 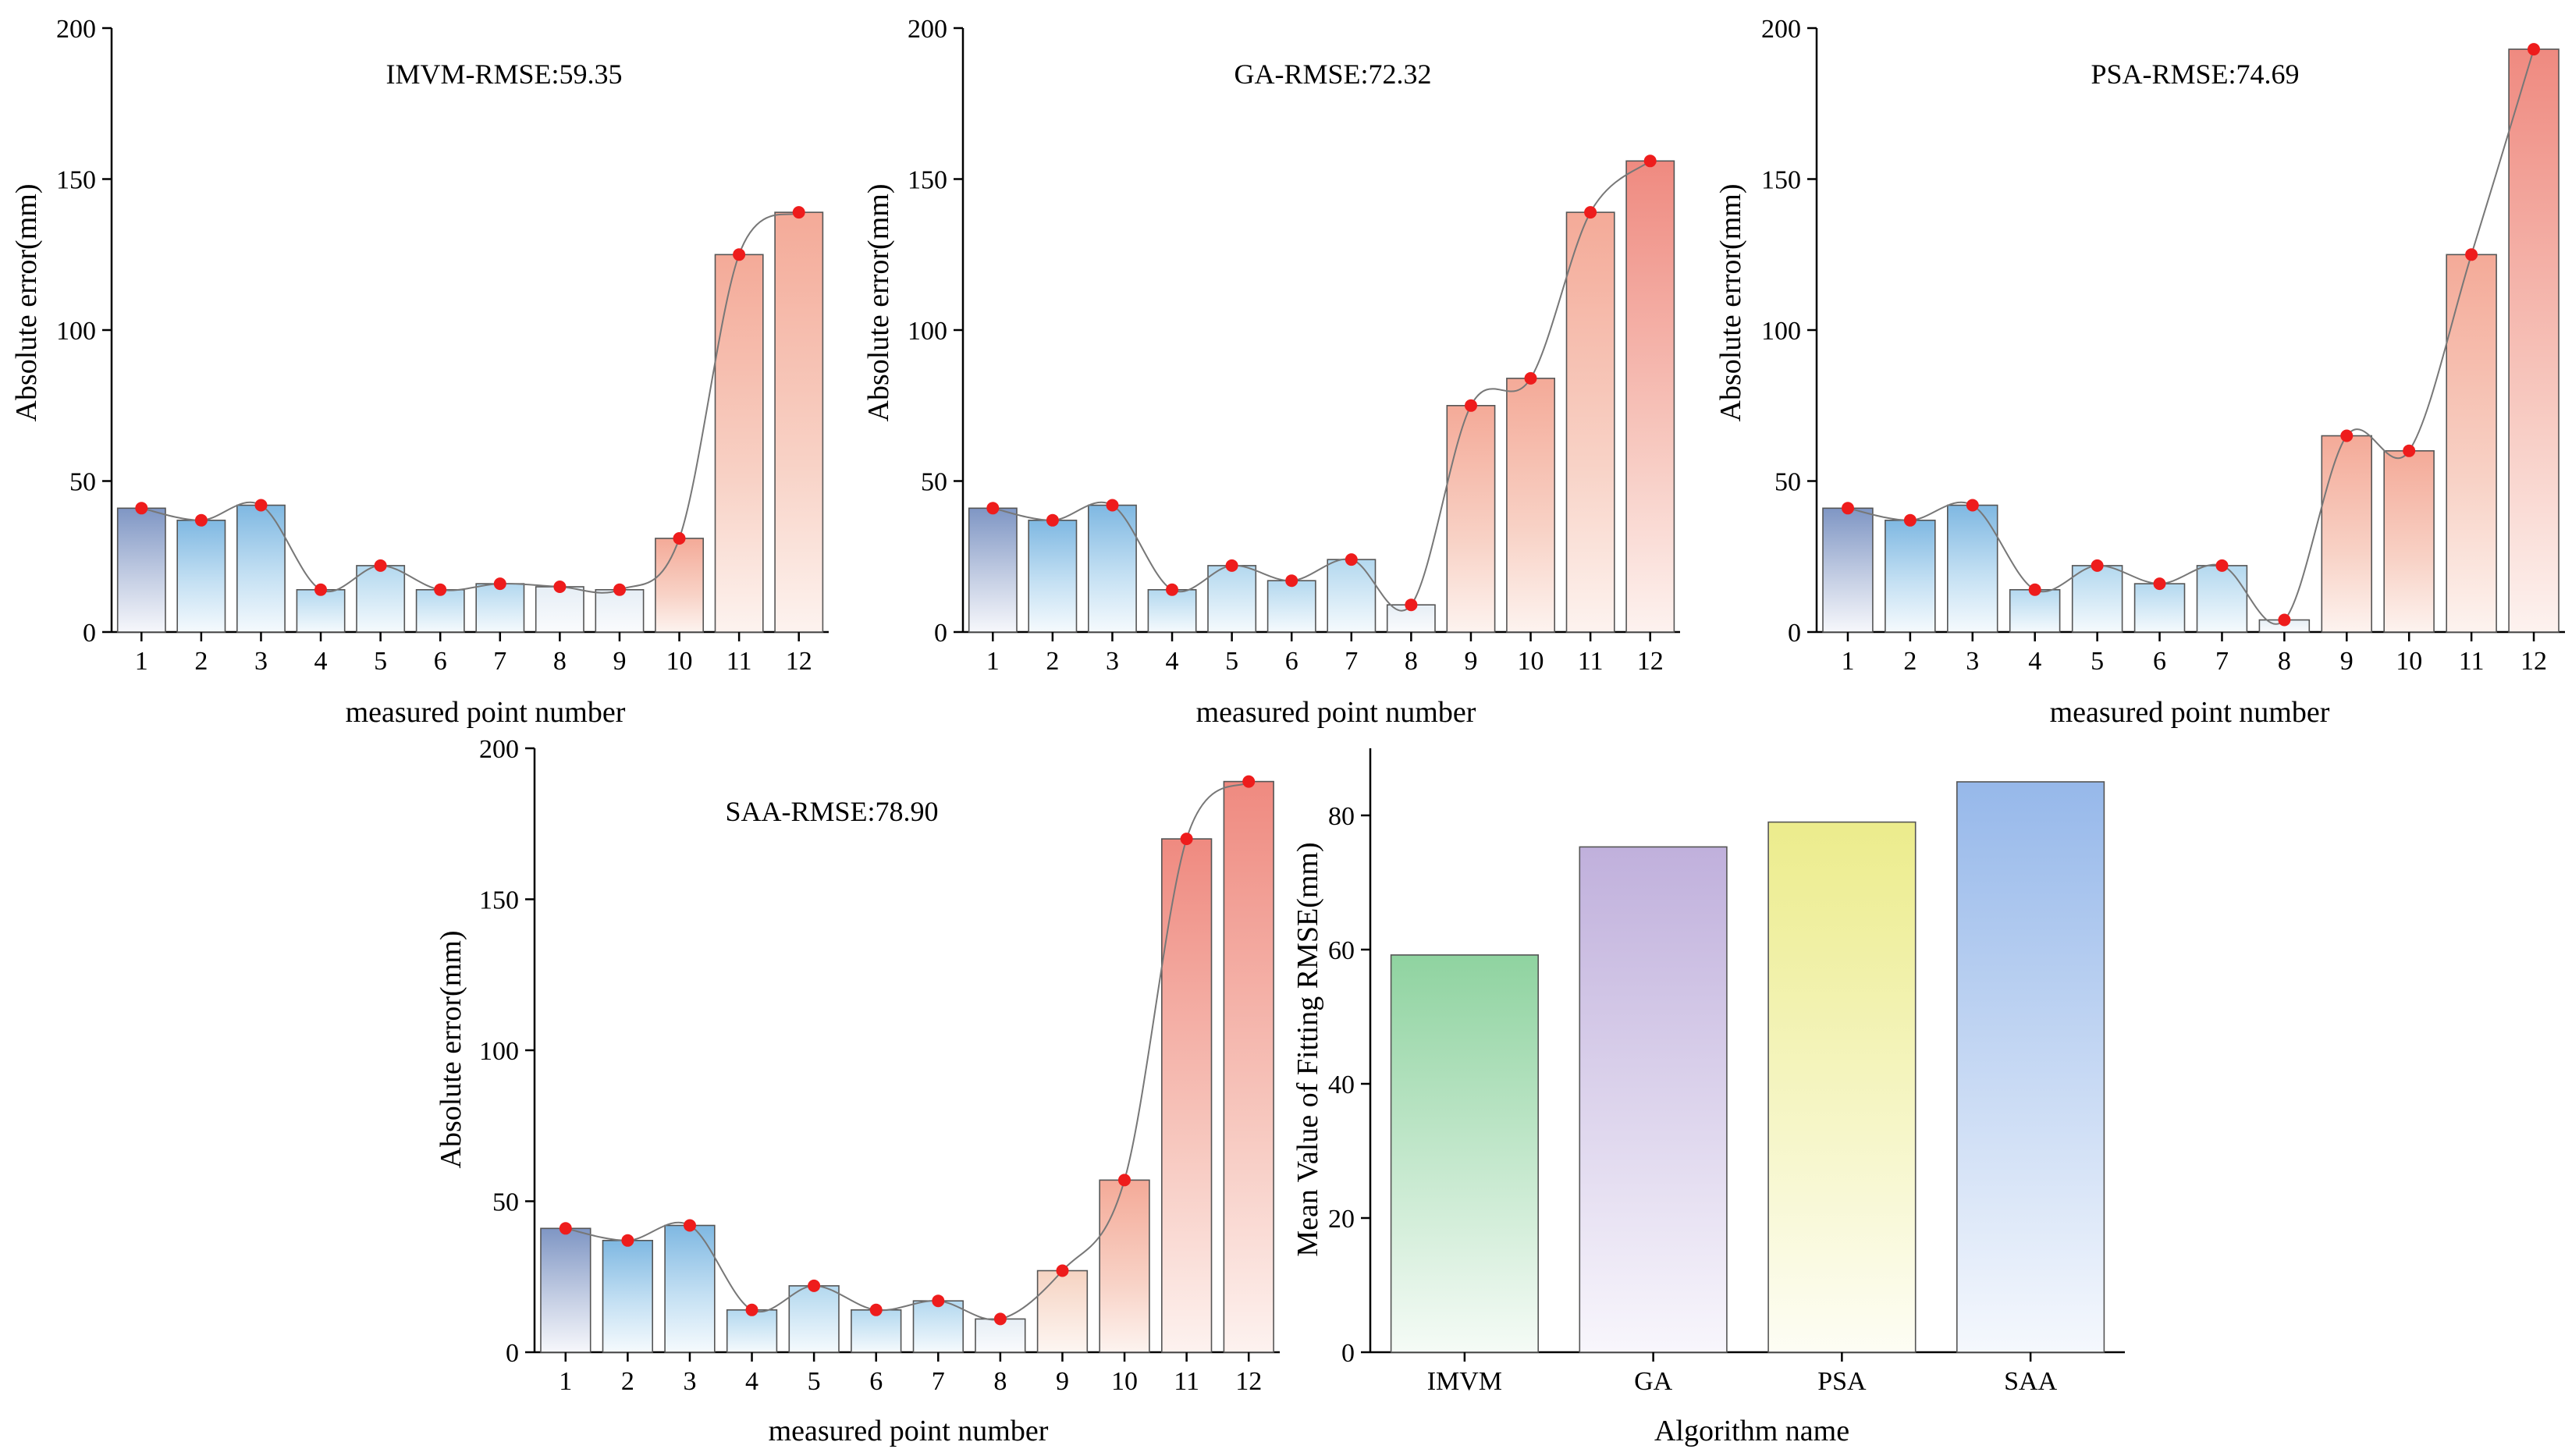 I want to click on y-axis-title: Mean Value of Fitting RMSE(mm), so click(x=1307, y=1049).